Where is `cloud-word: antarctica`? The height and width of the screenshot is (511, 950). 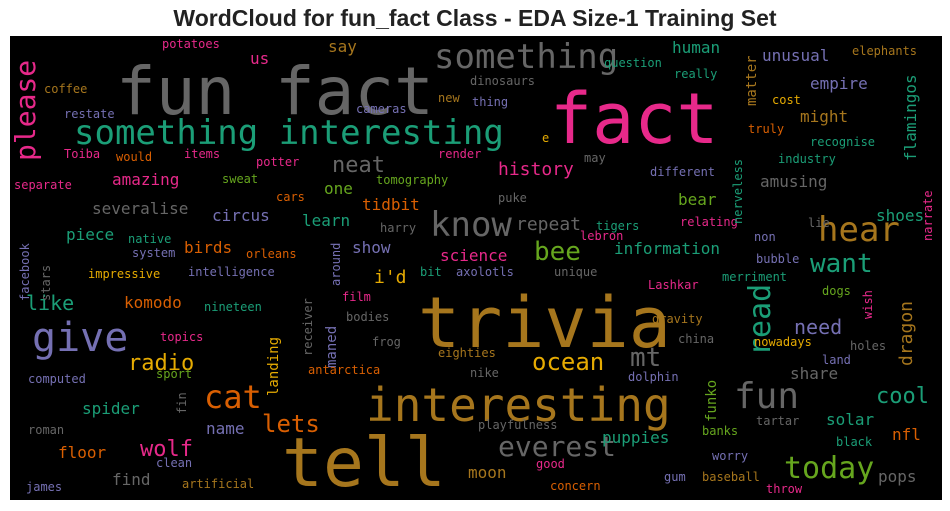
cloud-word: antarctica is located at coordinates (344, 370).